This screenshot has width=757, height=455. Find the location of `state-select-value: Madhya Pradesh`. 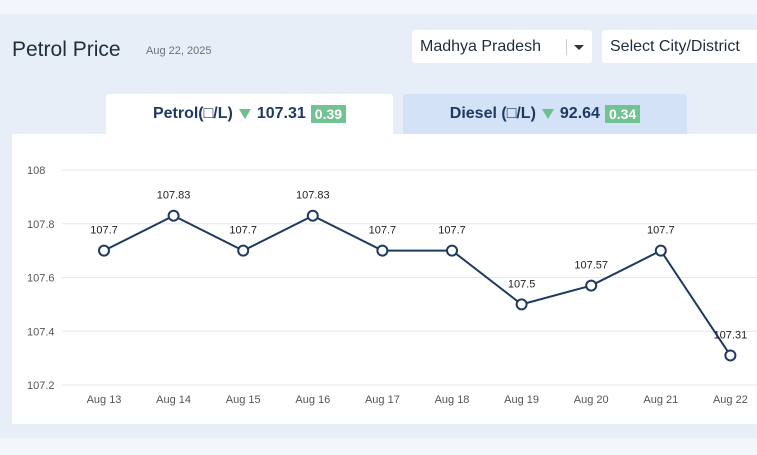

state-select-value: Madhya Pradesh is located at coordinates (480, 46).